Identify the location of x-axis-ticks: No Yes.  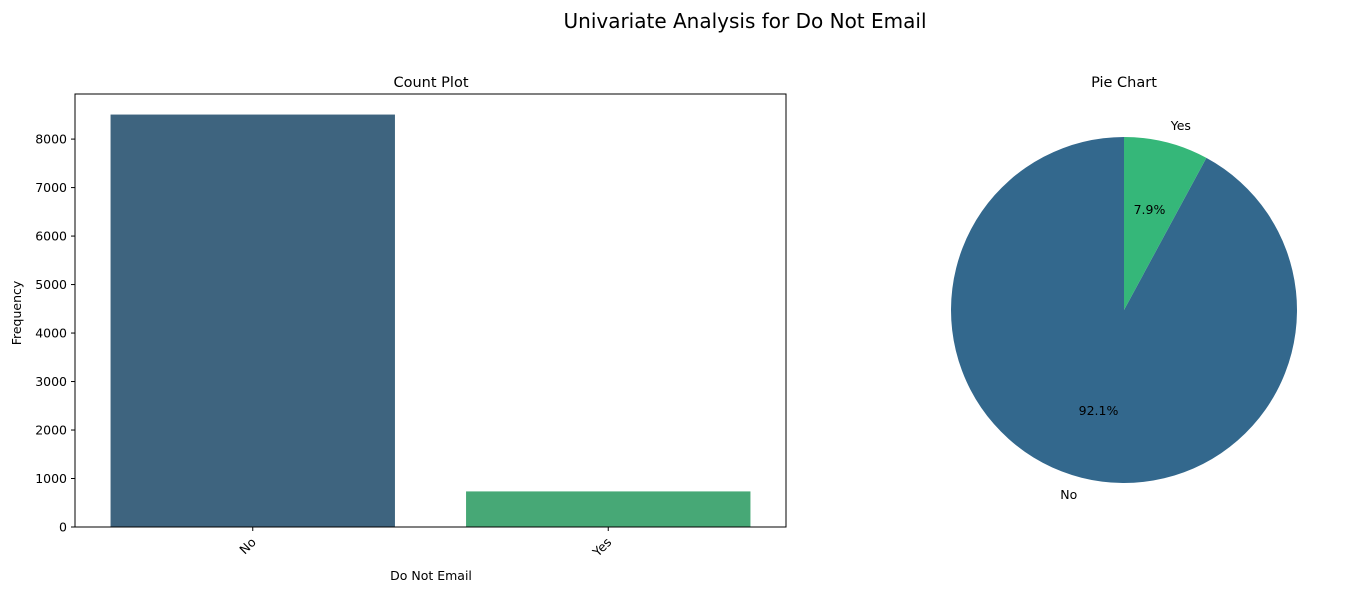
(425, 543).